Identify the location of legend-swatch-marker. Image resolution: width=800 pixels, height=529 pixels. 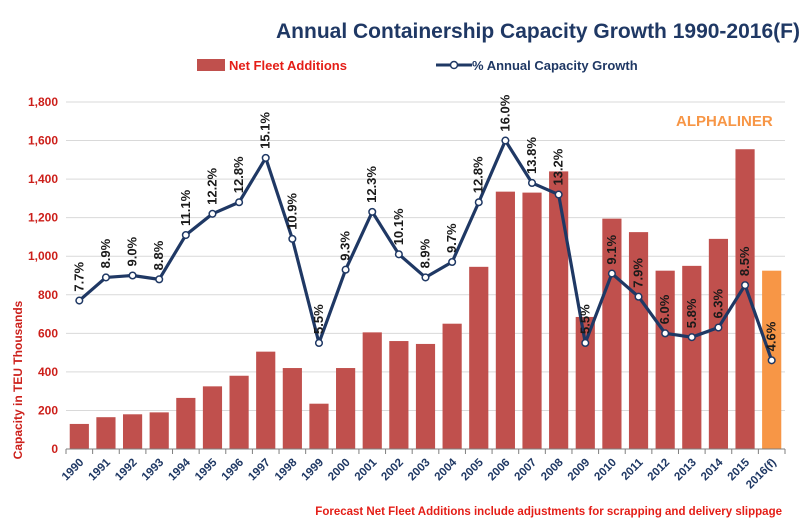
(454, 65).